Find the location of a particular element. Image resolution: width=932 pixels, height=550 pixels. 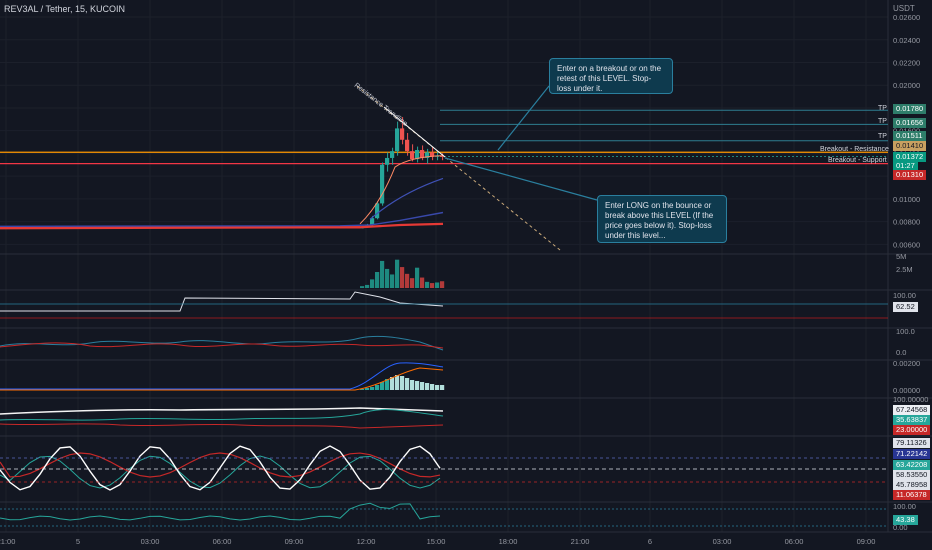

indicator-4-tag-3: 23.00000 is located at coordinates (912, 430).